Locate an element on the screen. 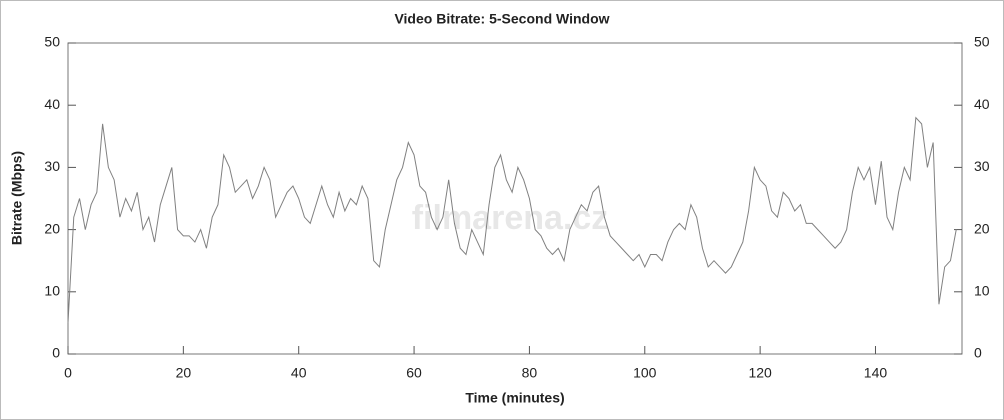 The height and width of the screenshot is (420, 1004). y-tick-label: 0 is located at coordinates (56, 353).